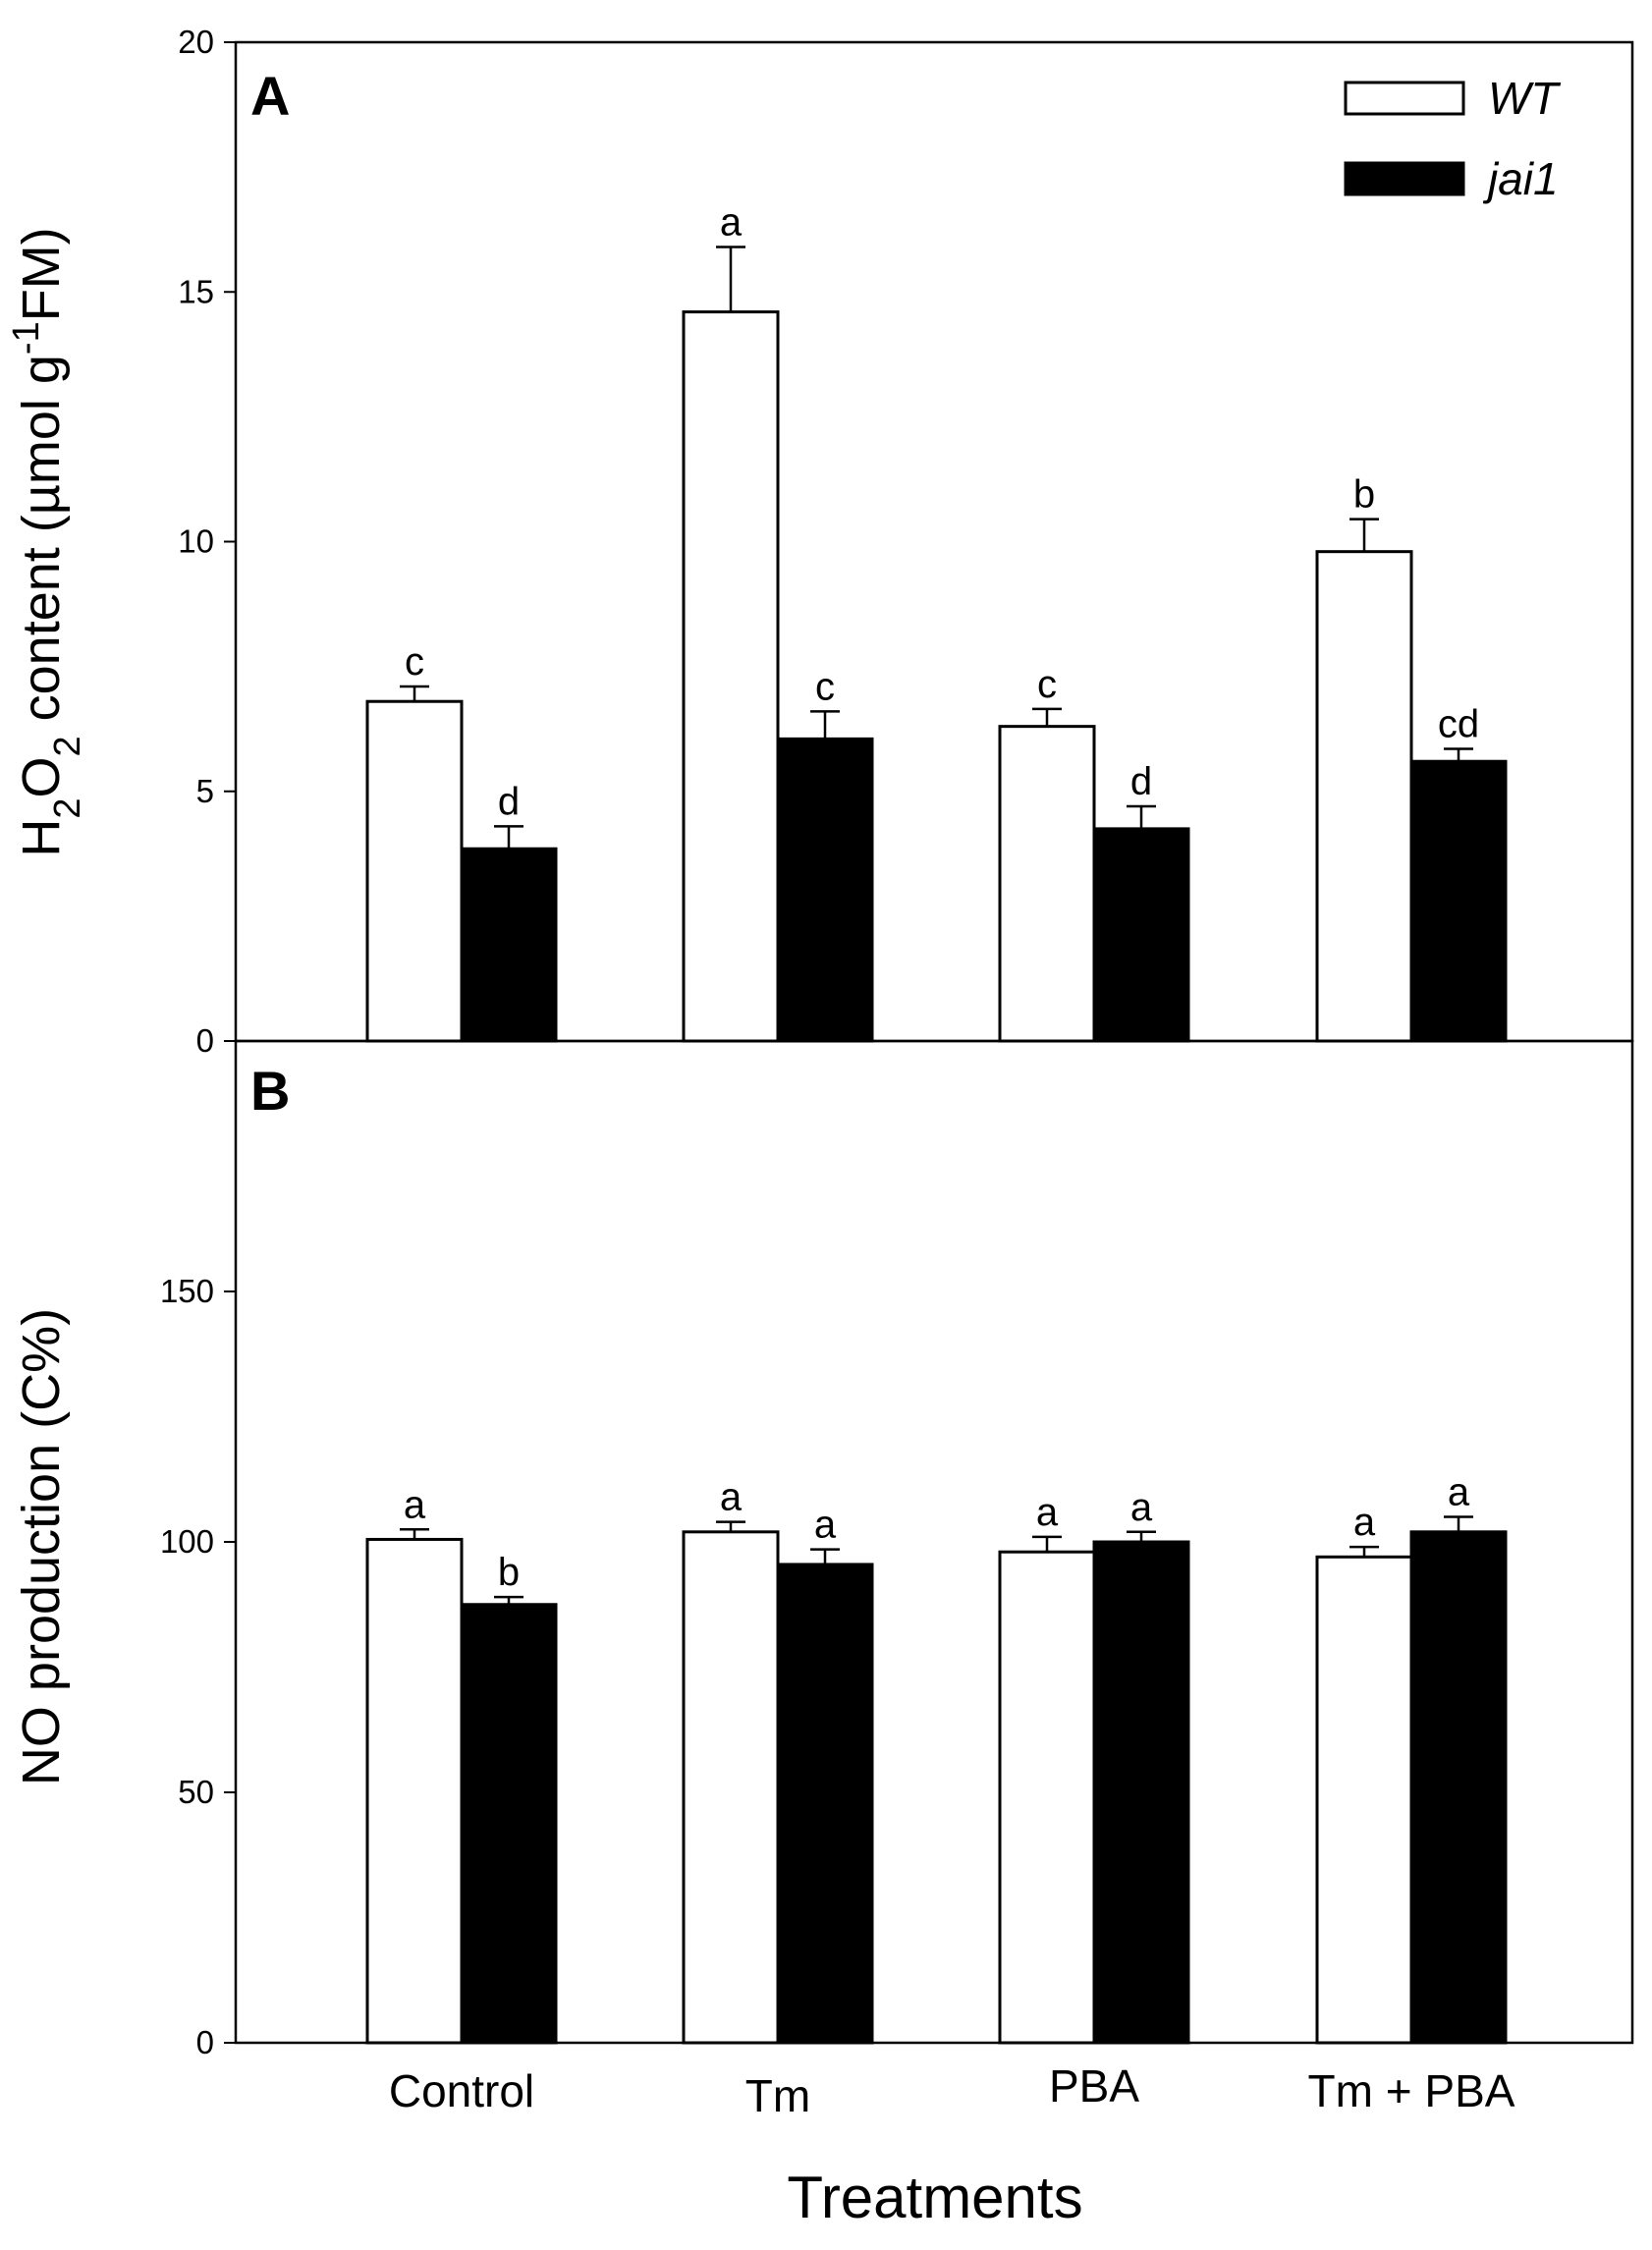 This screenshot has width=1652, height=2250. What do you see at coordinates (1411, 2090) in the screenshot?
I see `category-label: Tm + PBA` at bounding box center [1411, 2090].